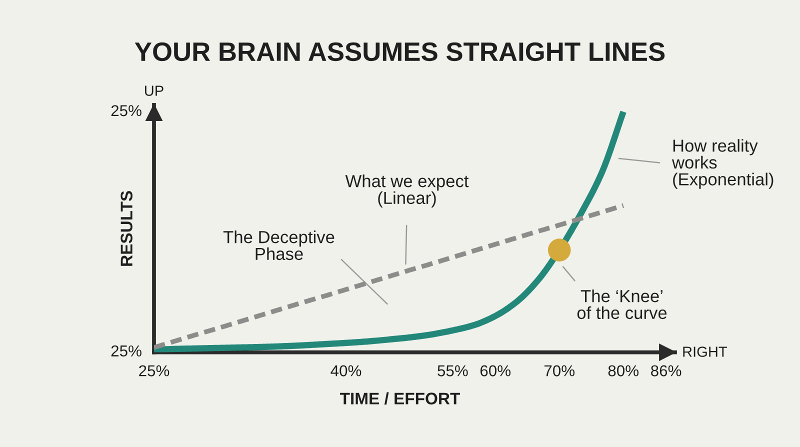 Image resolution: width=800 pixels, height=447 pixels. Describe the element at coordinates (400, 398) in the screenshot. I see `x-axis-title: TIME / EFFORT` at that location.